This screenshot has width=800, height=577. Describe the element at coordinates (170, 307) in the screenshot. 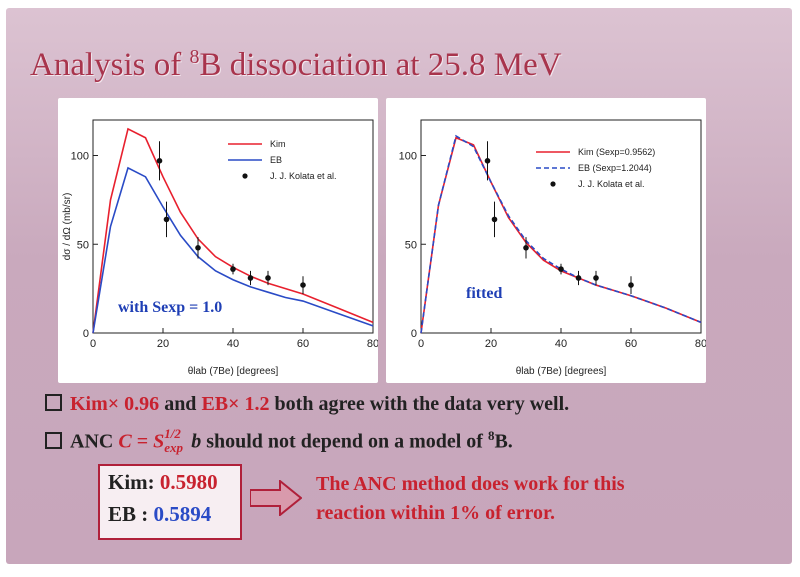

I see `chart-annotation: with Sexp = 1.0` at that location.